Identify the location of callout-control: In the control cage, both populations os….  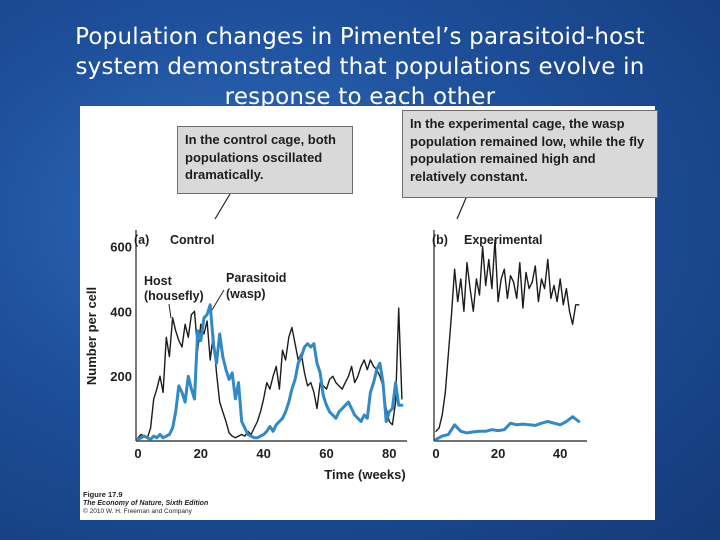
(265, 160).